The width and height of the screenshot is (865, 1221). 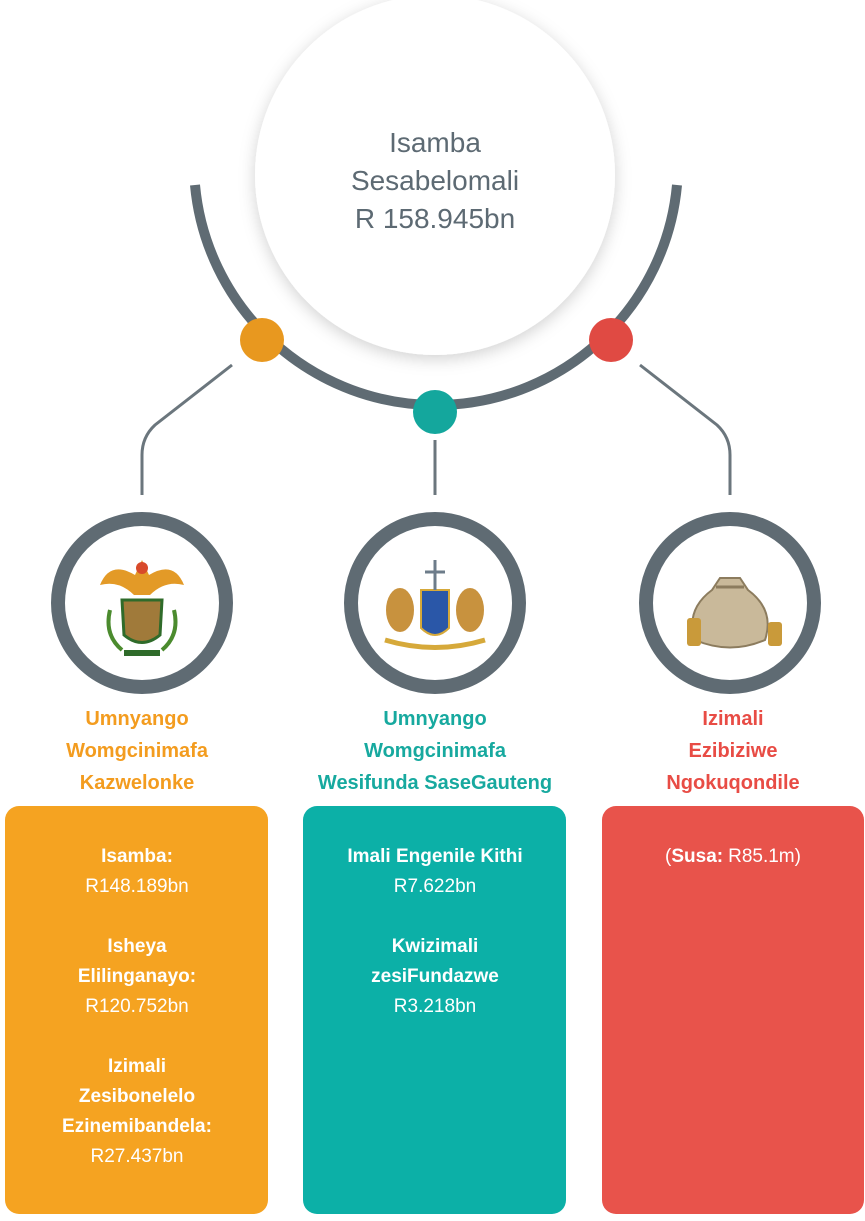 What do you see at coordinates (611, 340) in the screenshot?
I see `dot-red` at bounding box center [611, 340].